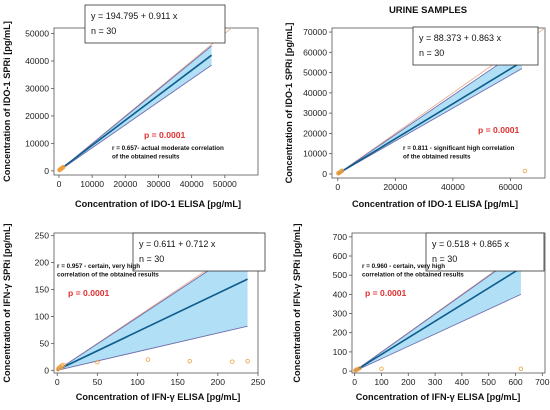 This screenshot has width=550, height=410. What do you see at coordinates (42, 236) in the screenshot?
I see `y-tick-label: 250` at bounding box center [42, 236].